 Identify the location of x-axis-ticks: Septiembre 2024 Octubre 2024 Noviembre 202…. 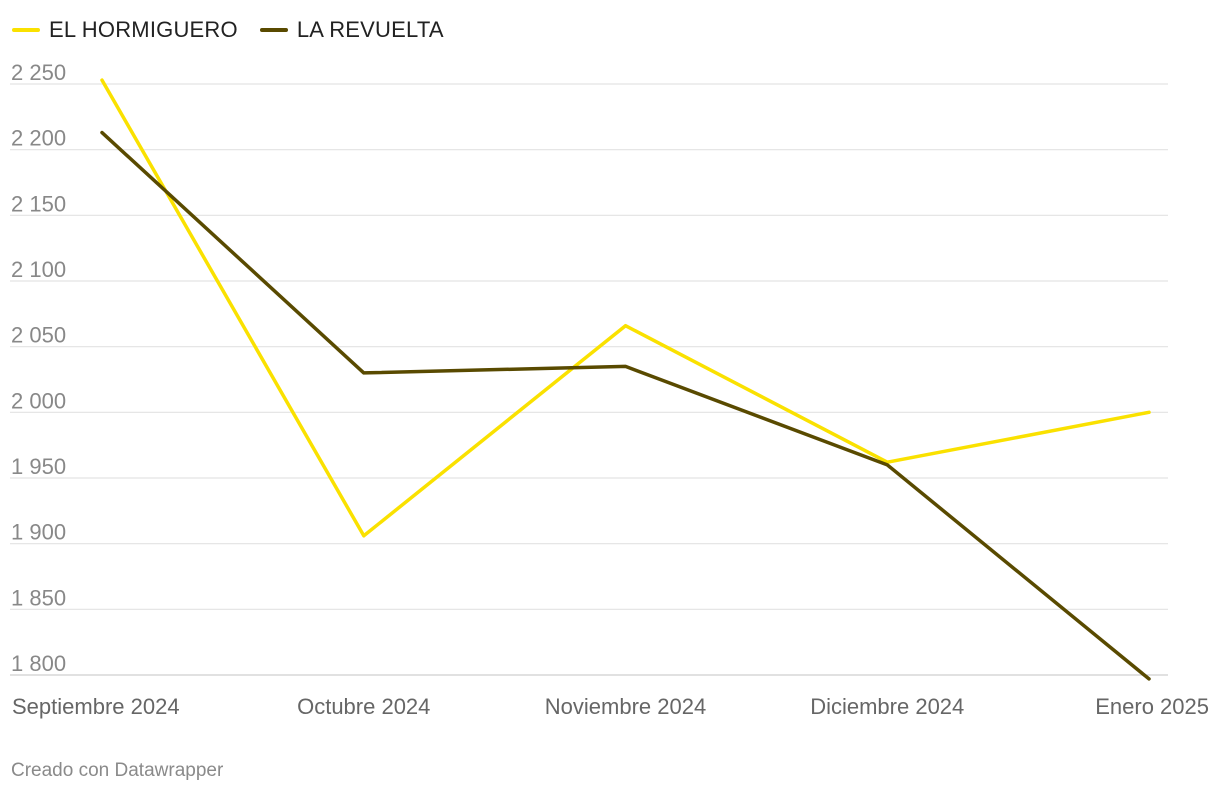
(610, 706).